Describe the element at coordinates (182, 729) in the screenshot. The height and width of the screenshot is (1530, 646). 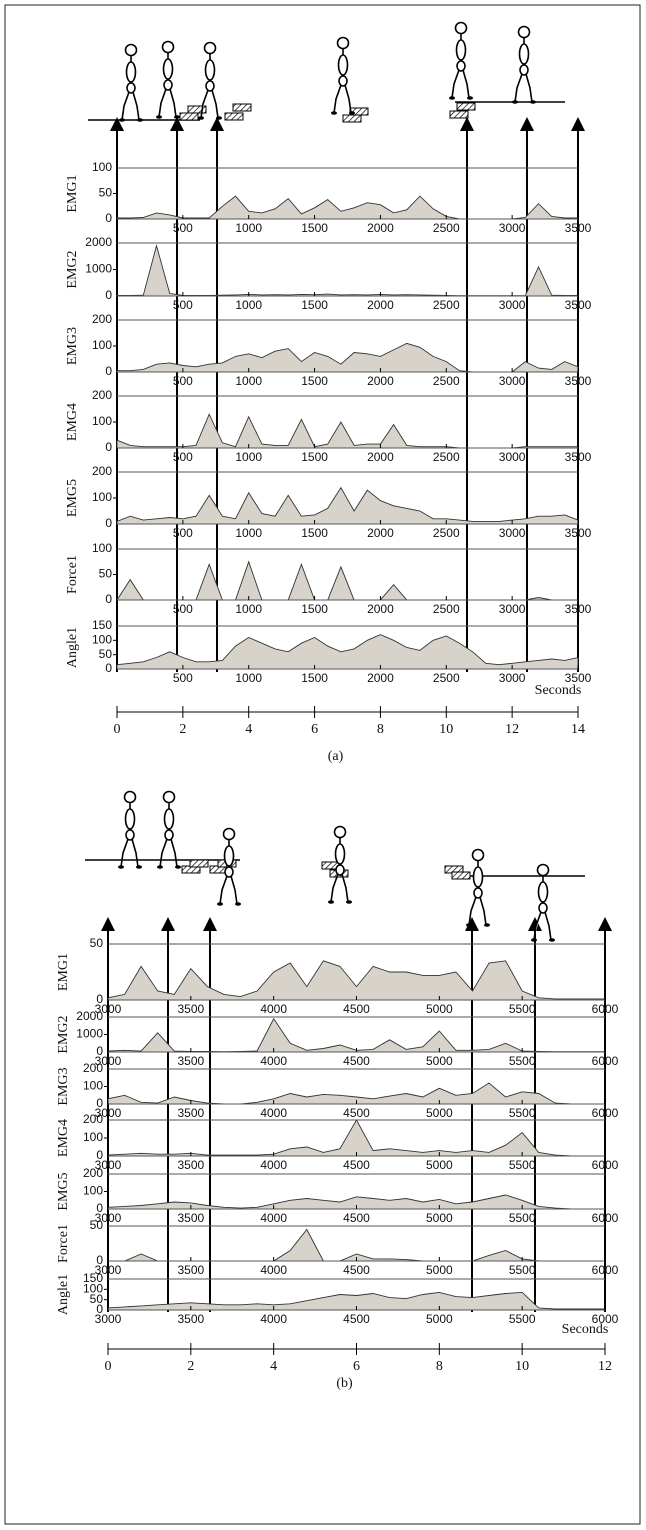
I see `x-tick-label: 2` at that location.